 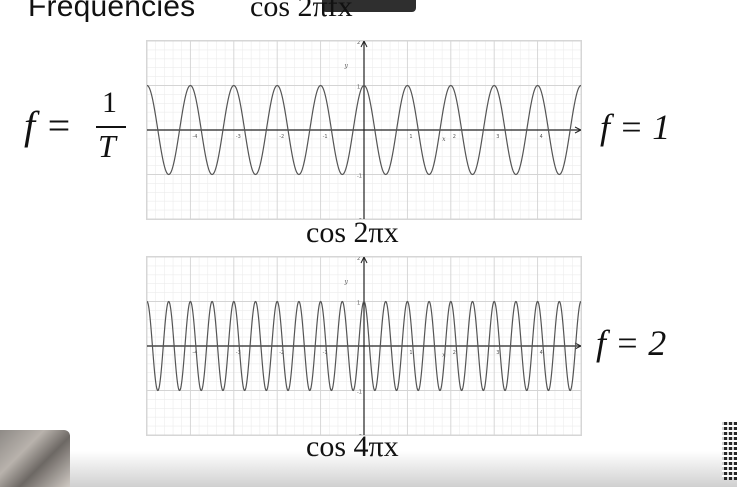 I want to click on formula-denominator: T, so click(x=107, y=146).